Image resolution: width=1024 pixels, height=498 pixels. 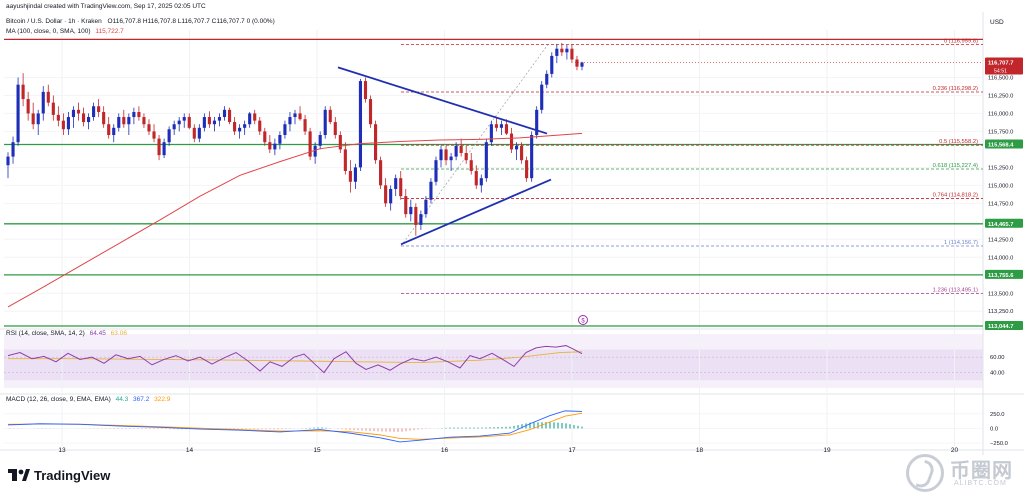 What do you see at coordinates (1000, 186) in the screenshot?
I see `y-tick-label: 115,000.0` at bounding box center [1000, 186].